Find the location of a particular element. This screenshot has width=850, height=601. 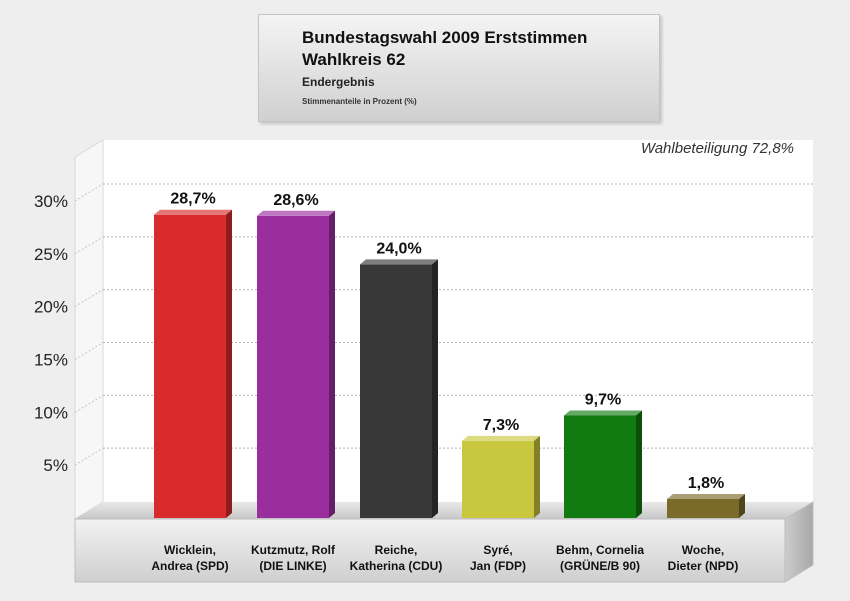

category-label-strip is located at coordinates (430, 550).